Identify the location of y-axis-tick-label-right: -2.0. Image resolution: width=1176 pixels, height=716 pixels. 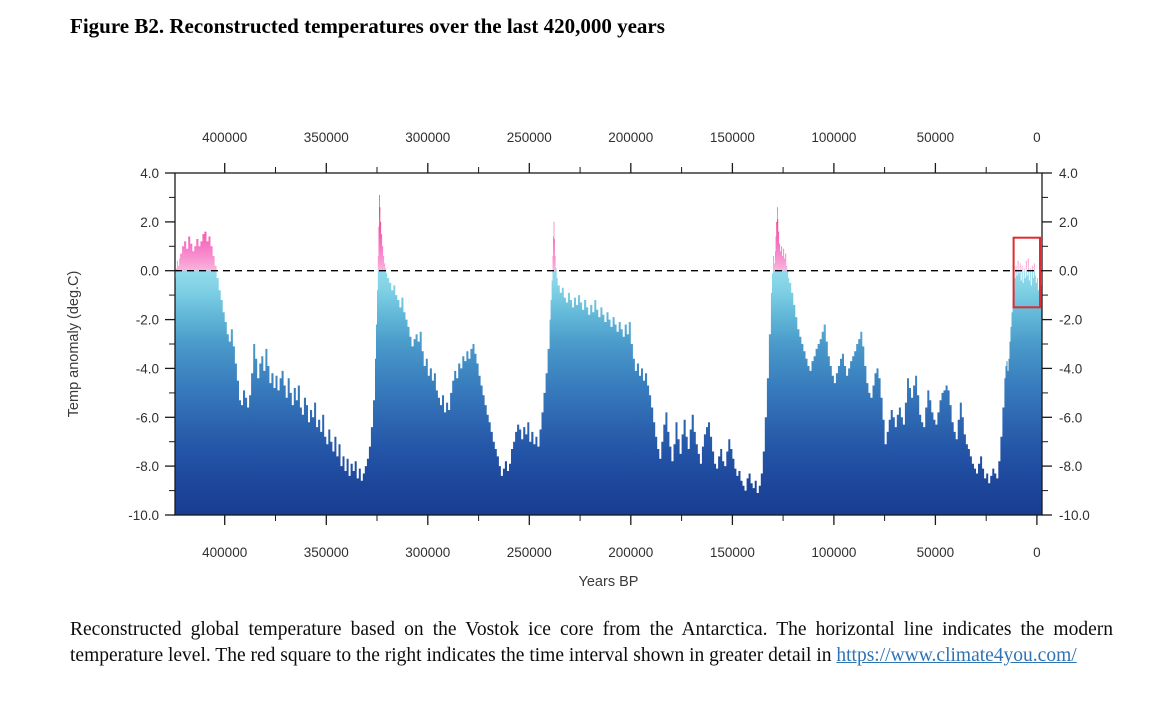
(1070, 320).